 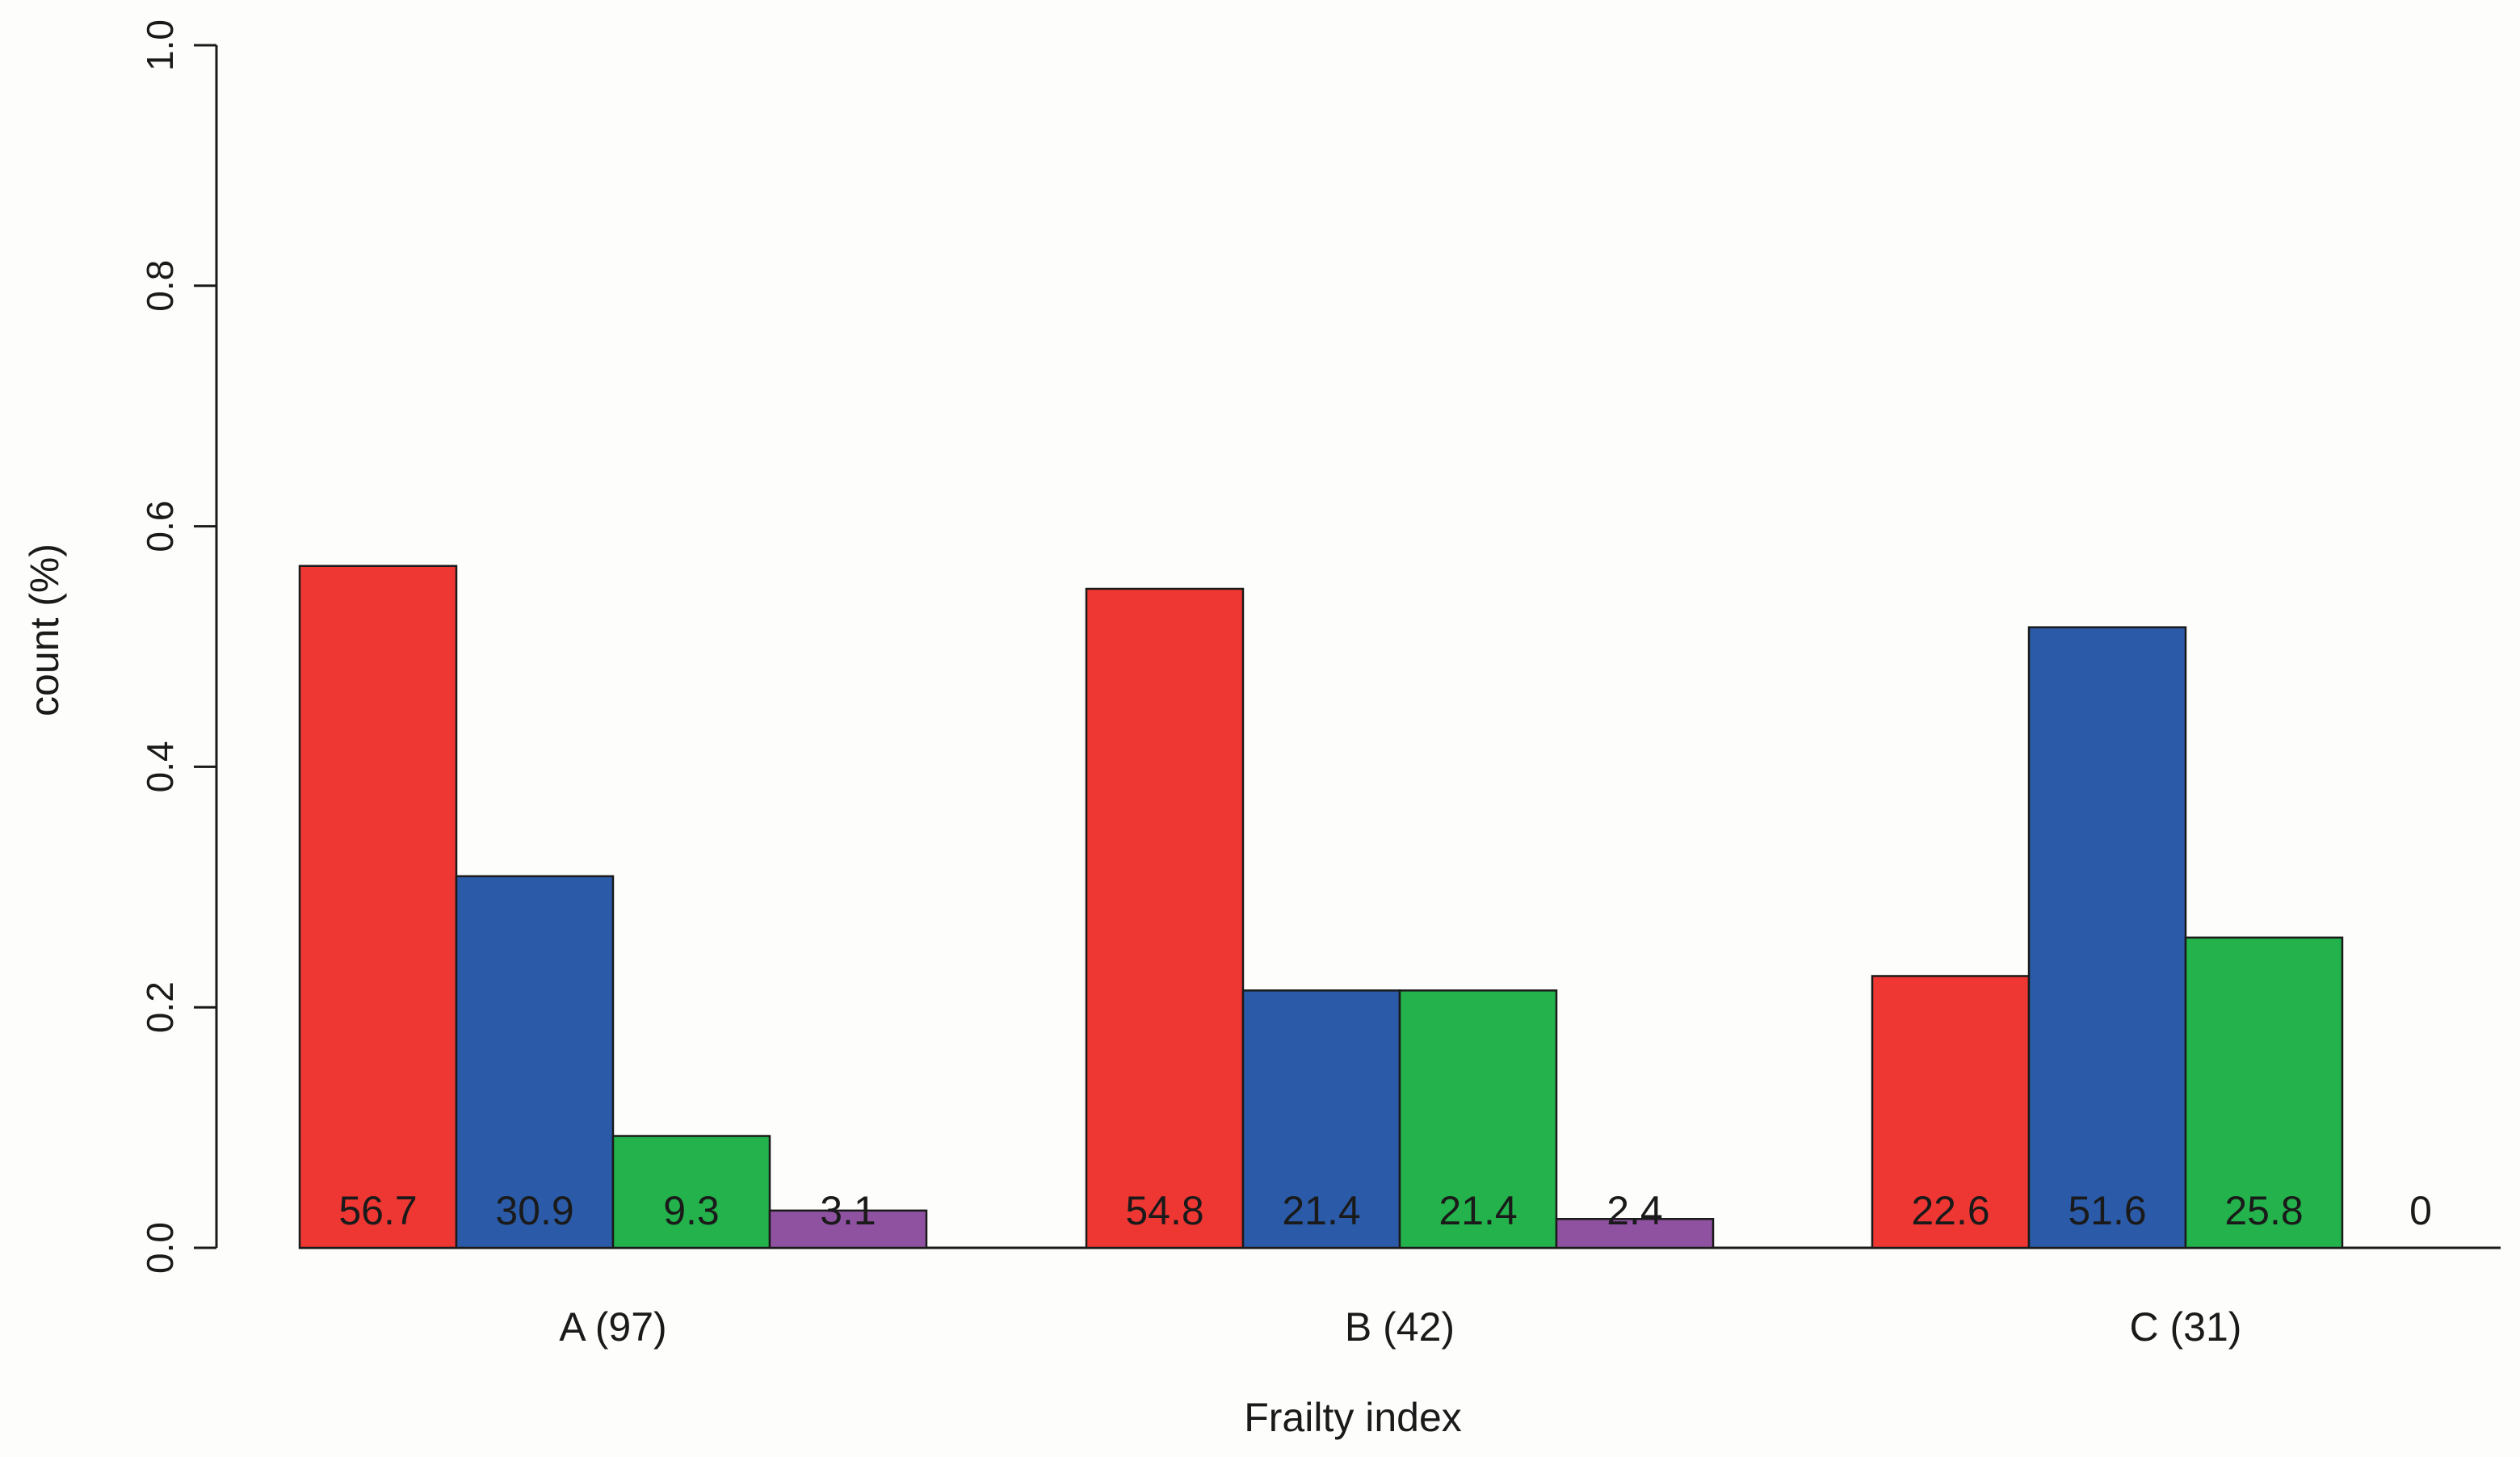 What do you see at coordinates (2420, 1210) in the screenshot?
I see `bar-value-label: 0` at bounding box center [2420, 1210].